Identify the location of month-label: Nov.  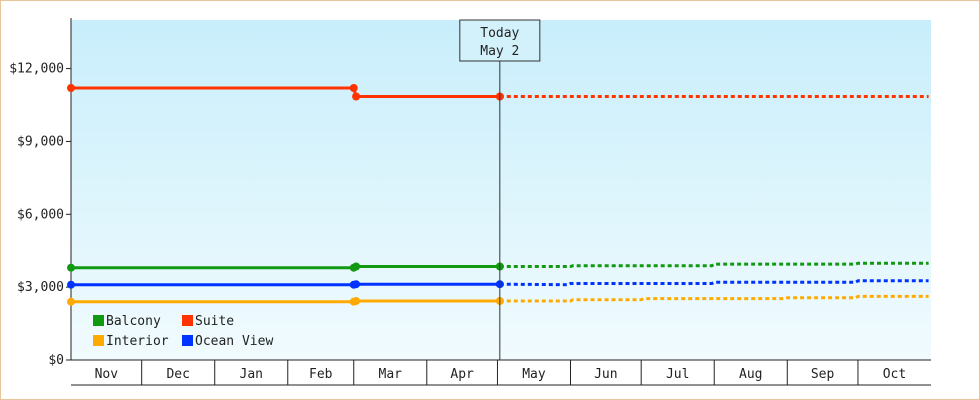
(107, 374).